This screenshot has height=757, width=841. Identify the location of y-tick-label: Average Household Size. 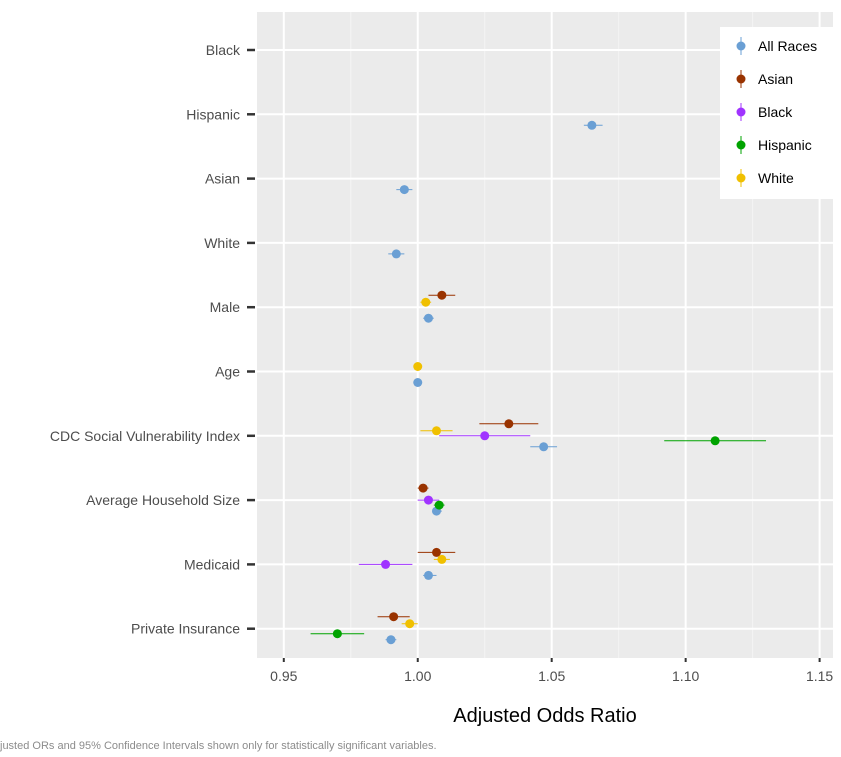
(163, 500).